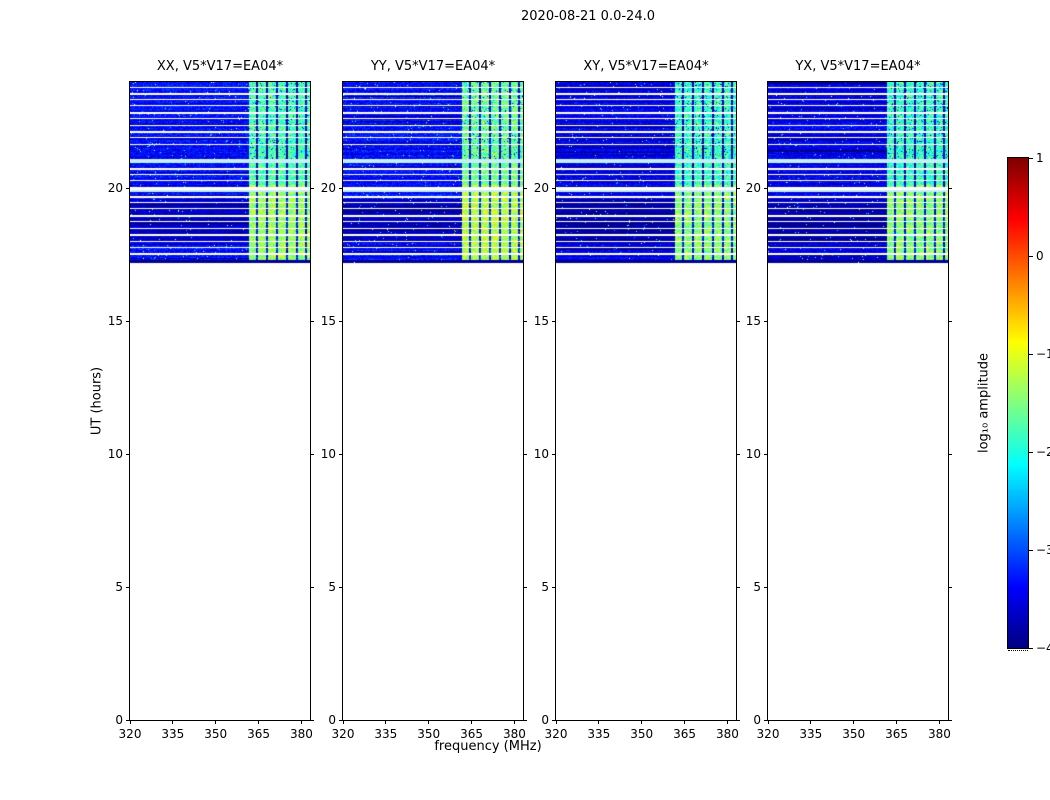 The height and width of the screenshot is (800, 1050). Describe the element at coordinates (1043, 452) in the screenshot. I see `colorbar-tick-label: −2` at that location.